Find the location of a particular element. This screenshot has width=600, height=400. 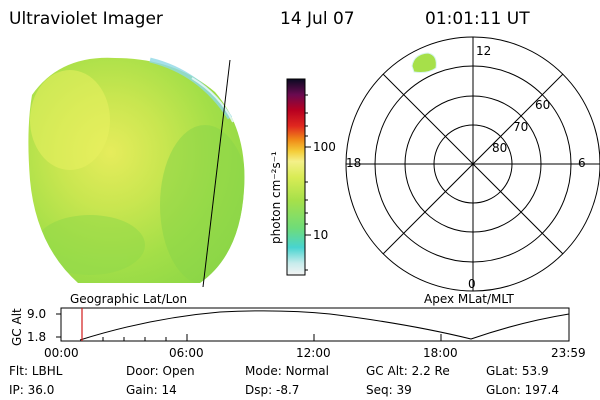

colorbar-tick-10: 10 is located at coordinates (321, 235).